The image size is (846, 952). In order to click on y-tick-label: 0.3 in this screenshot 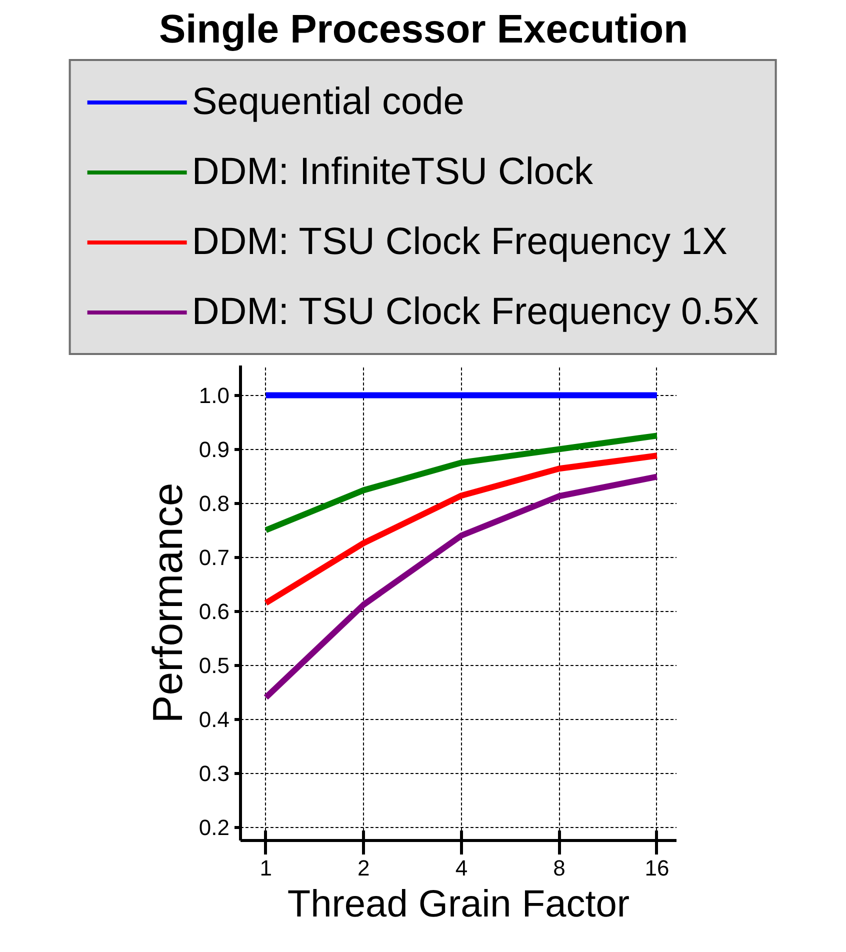, I will do `click(214, 773)`.